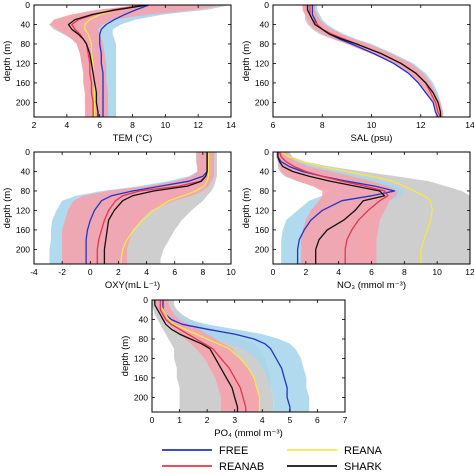 The height and width of the screenshot is (474, 474). I want to click on x-axis-label-tem: TEM (°C), so click(133, 138).